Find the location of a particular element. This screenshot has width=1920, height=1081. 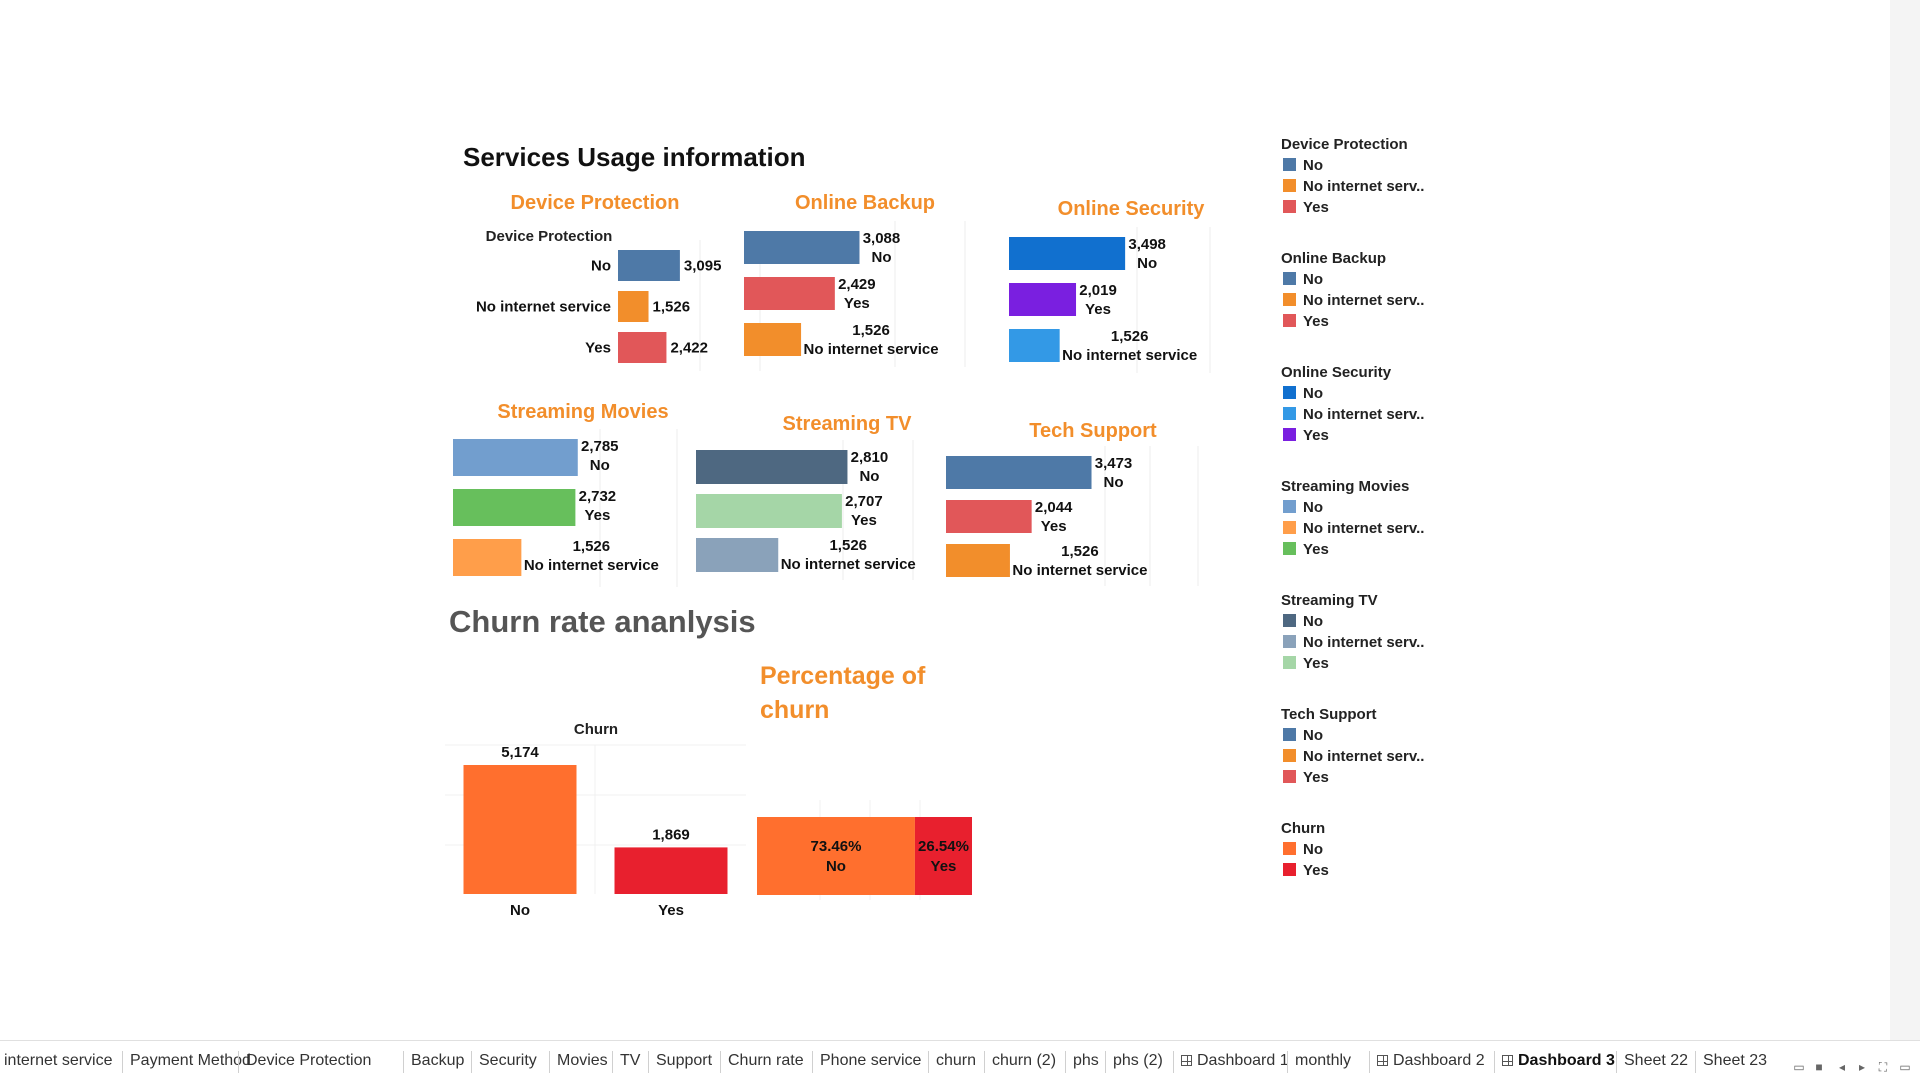

tab-dashboard-1: Dashboard 1 is located at coordinates (1235, 1061).